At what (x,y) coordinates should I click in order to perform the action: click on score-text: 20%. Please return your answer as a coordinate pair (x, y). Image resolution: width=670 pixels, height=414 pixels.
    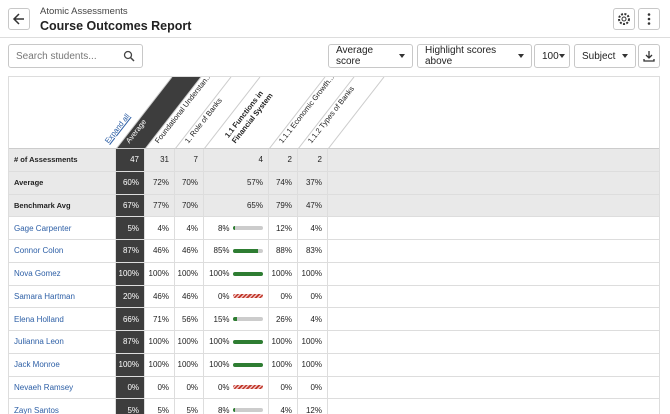
    Looking at the image, I should click on (130, 296).